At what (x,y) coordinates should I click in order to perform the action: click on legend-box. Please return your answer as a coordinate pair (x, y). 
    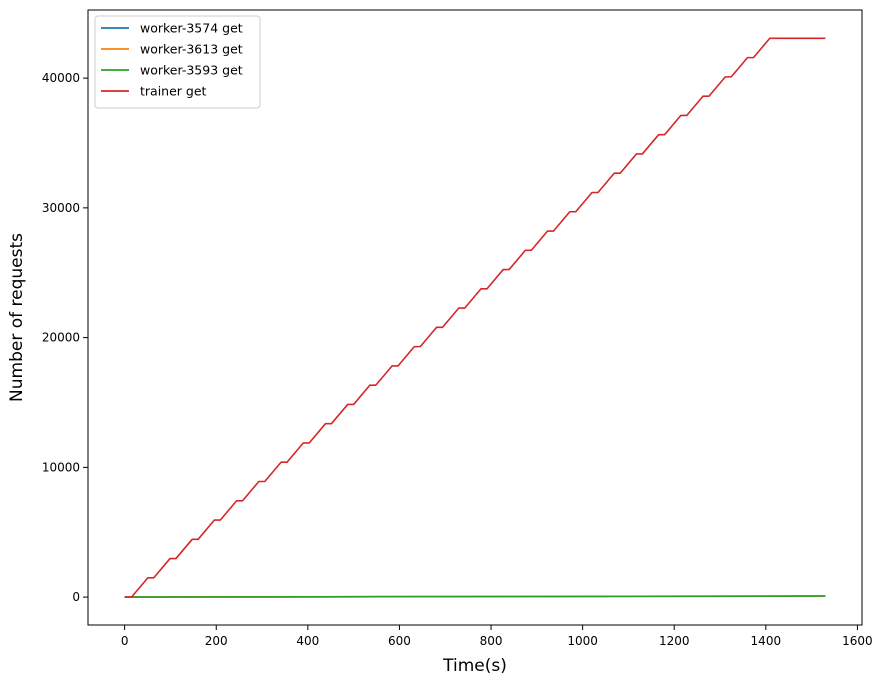
    Looking at the image, I should click on (177, 62).